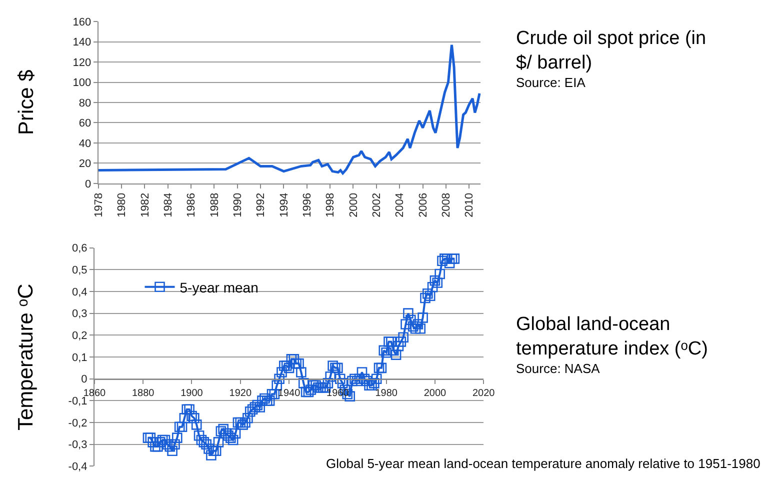 Image resolution: width=778 pixels, height=481 pixels. Describe the element at coordinates (143, 393) in the screenshot. I see `x-tick-label: 1880` at that location.